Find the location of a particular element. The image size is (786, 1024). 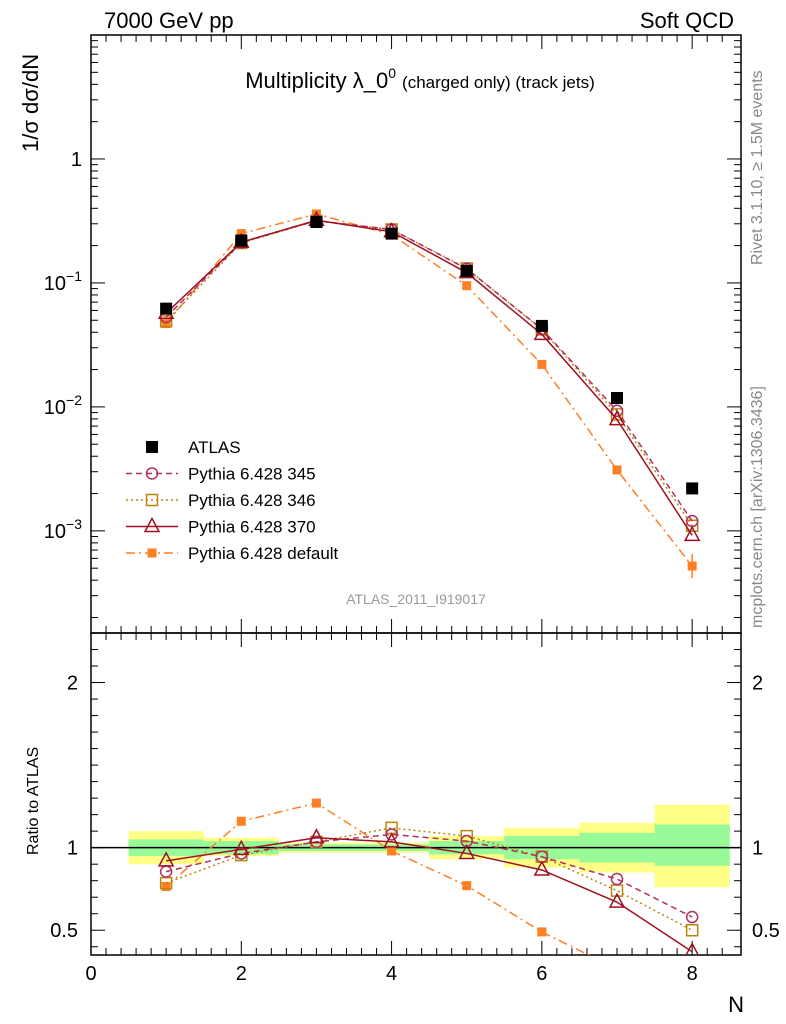

band-inner is located at coordinates (692, 845).